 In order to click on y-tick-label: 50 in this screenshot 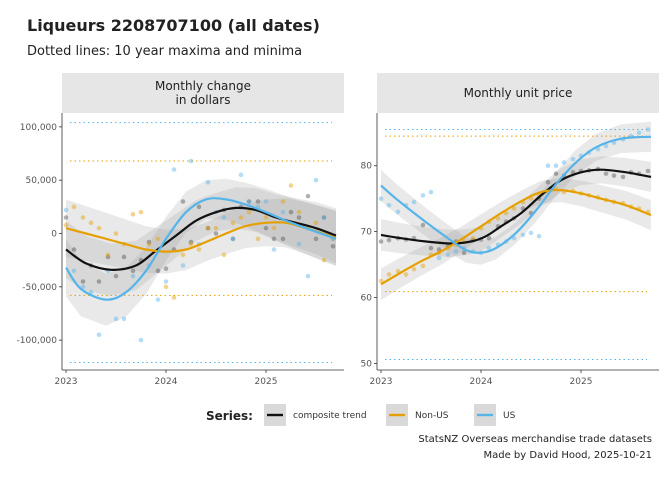, I will do `click(367, 364)`.